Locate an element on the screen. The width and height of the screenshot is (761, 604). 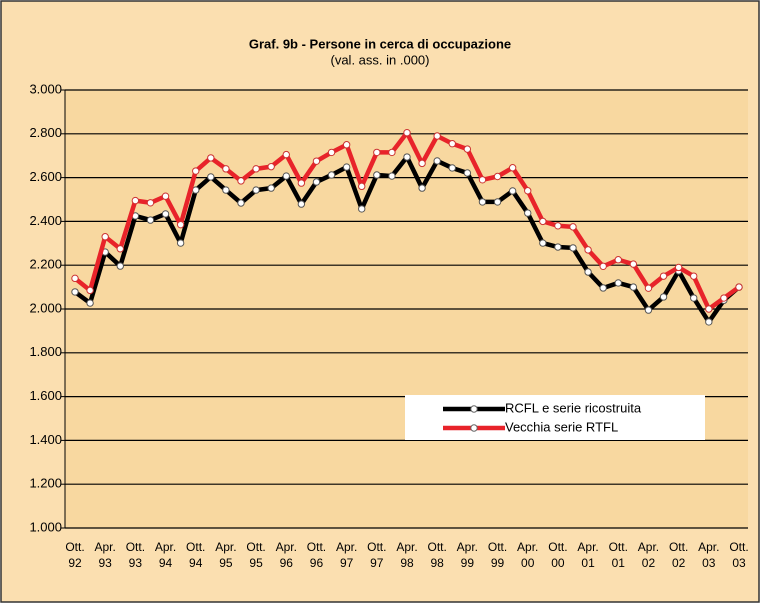
x-tick-label: Apr. 99 is located at coordinates (467, 555).